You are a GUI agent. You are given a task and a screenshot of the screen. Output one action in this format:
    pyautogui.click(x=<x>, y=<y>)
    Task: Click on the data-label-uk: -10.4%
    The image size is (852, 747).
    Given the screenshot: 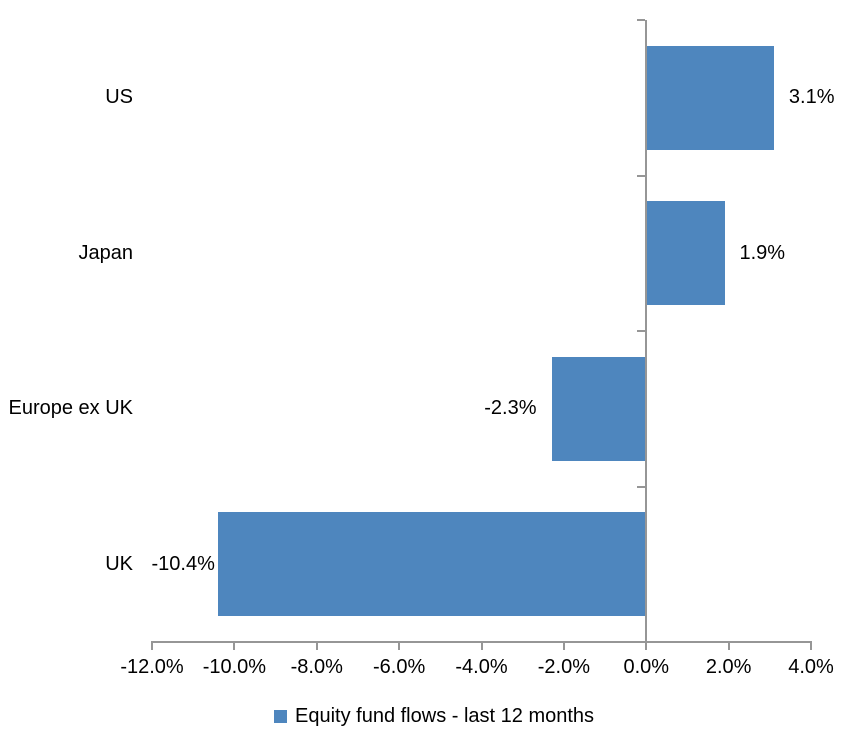 What is the action you would take?
    pyautogui.click(x=183, y=563)
    